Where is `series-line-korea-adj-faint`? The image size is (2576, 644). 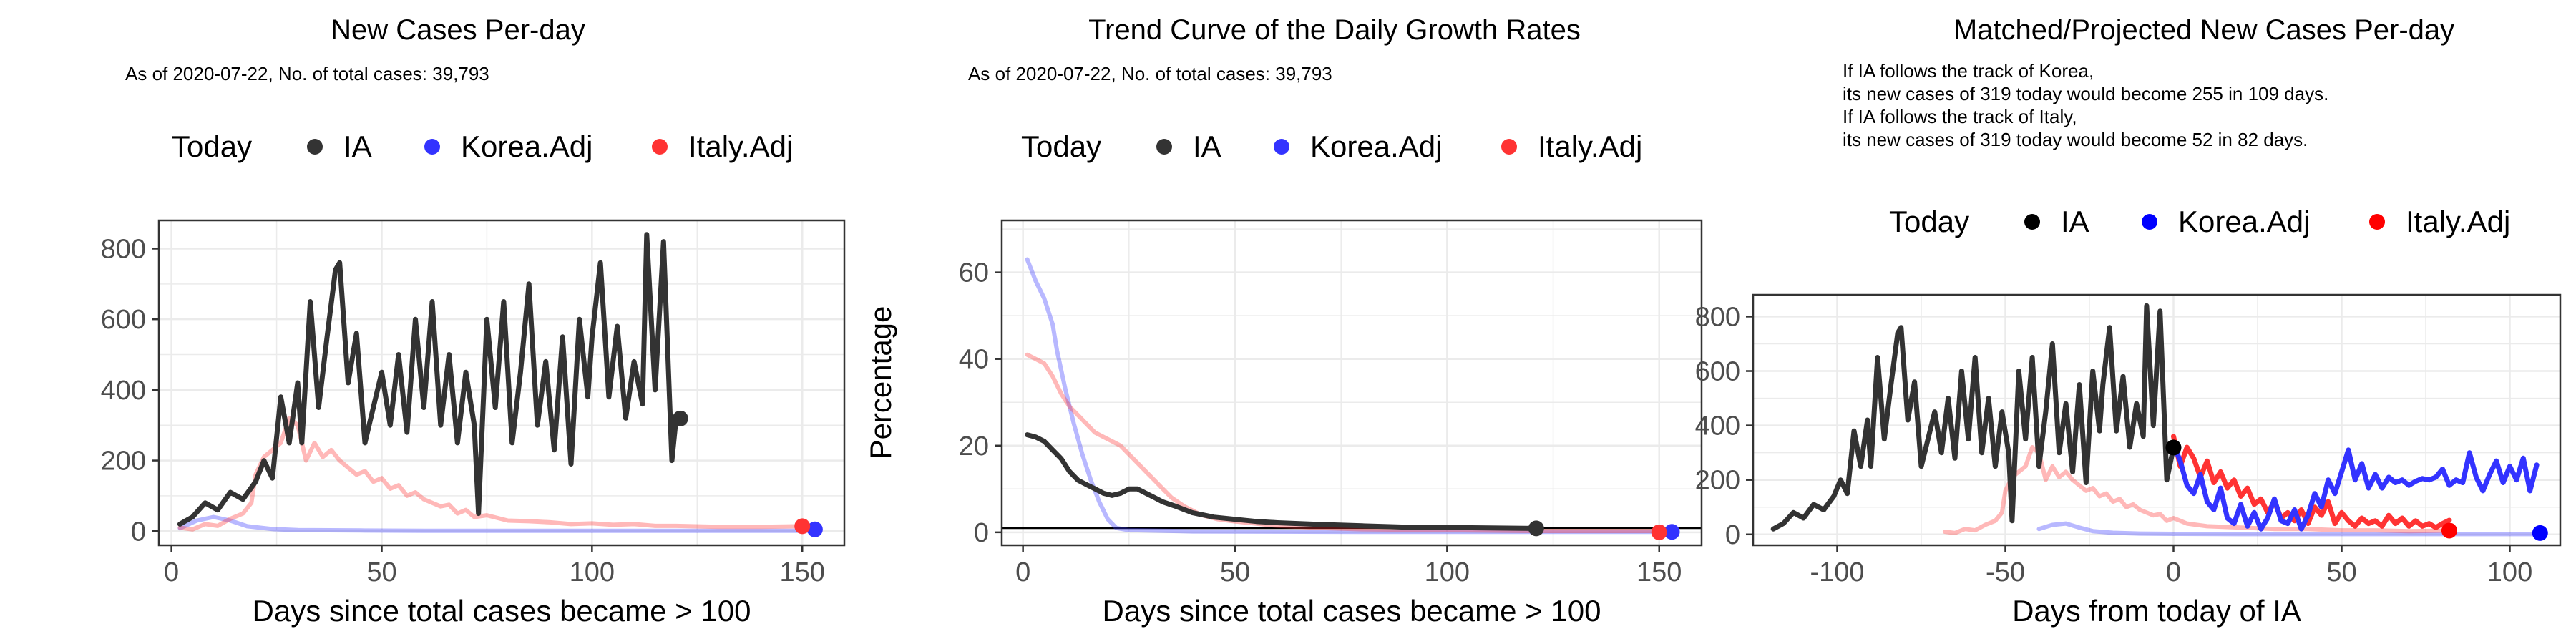
series-line-korea-adj-faint is located at coordinates (2289, 529).